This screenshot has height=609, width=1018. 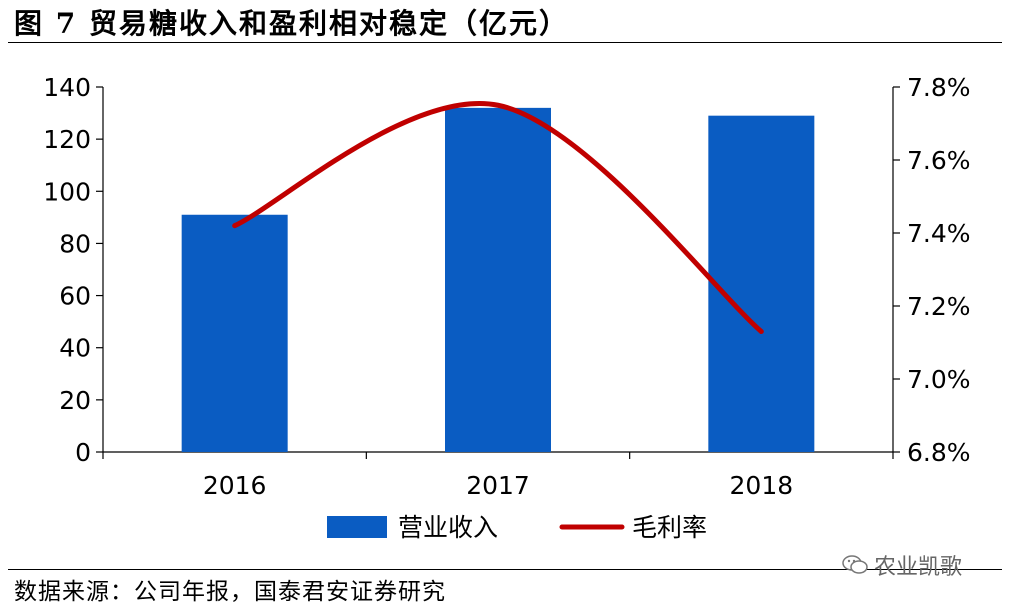 What do you see at coordinates (75, 243) in the screenshot?
I see `y-left-tick-label: 80` at bounding box center [75, 243].